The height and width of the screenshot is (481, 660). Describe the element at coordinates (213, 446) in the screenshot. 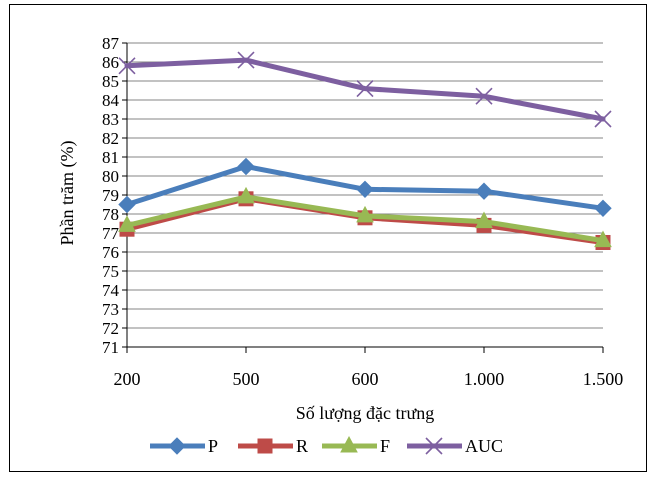

I see `legend-label-p: P` at that location.